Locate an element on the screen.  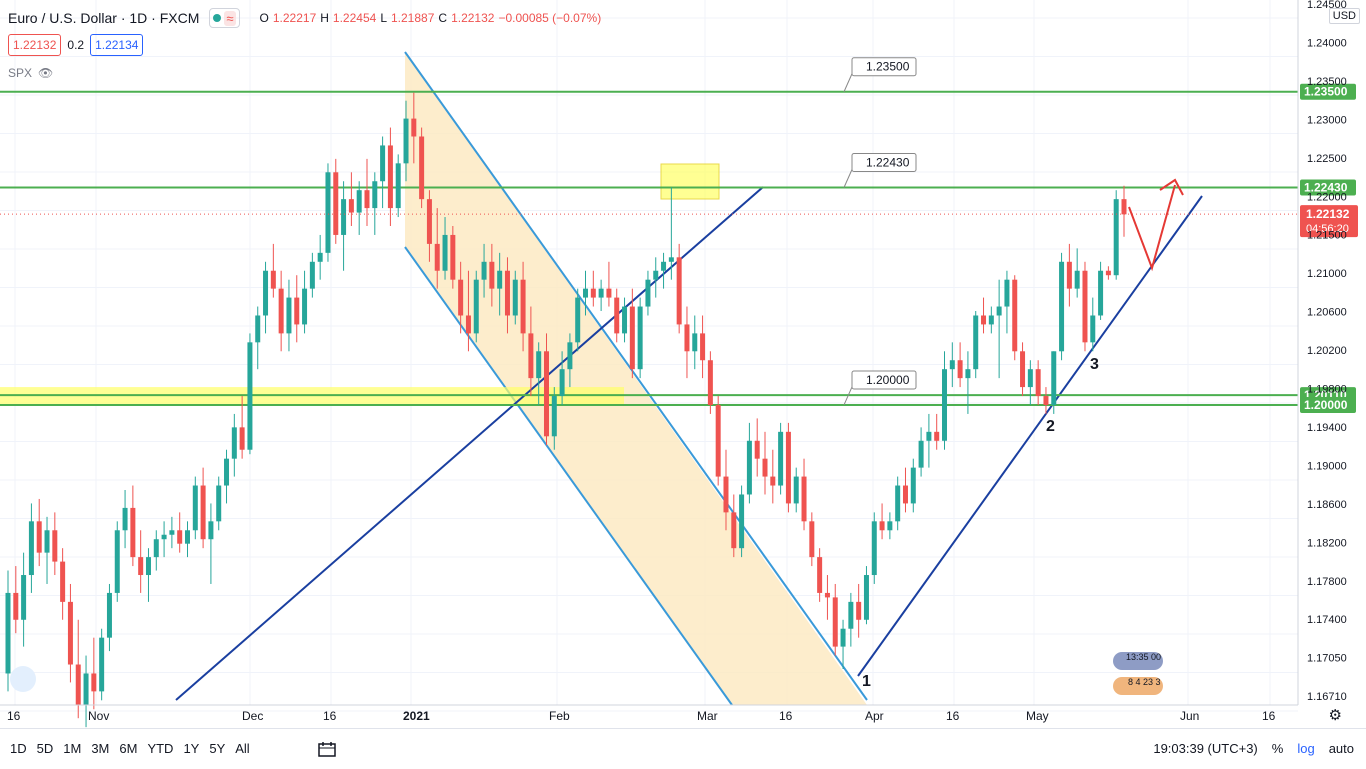
price-tick: 1.23500 is located at coordinates (1327, 82).